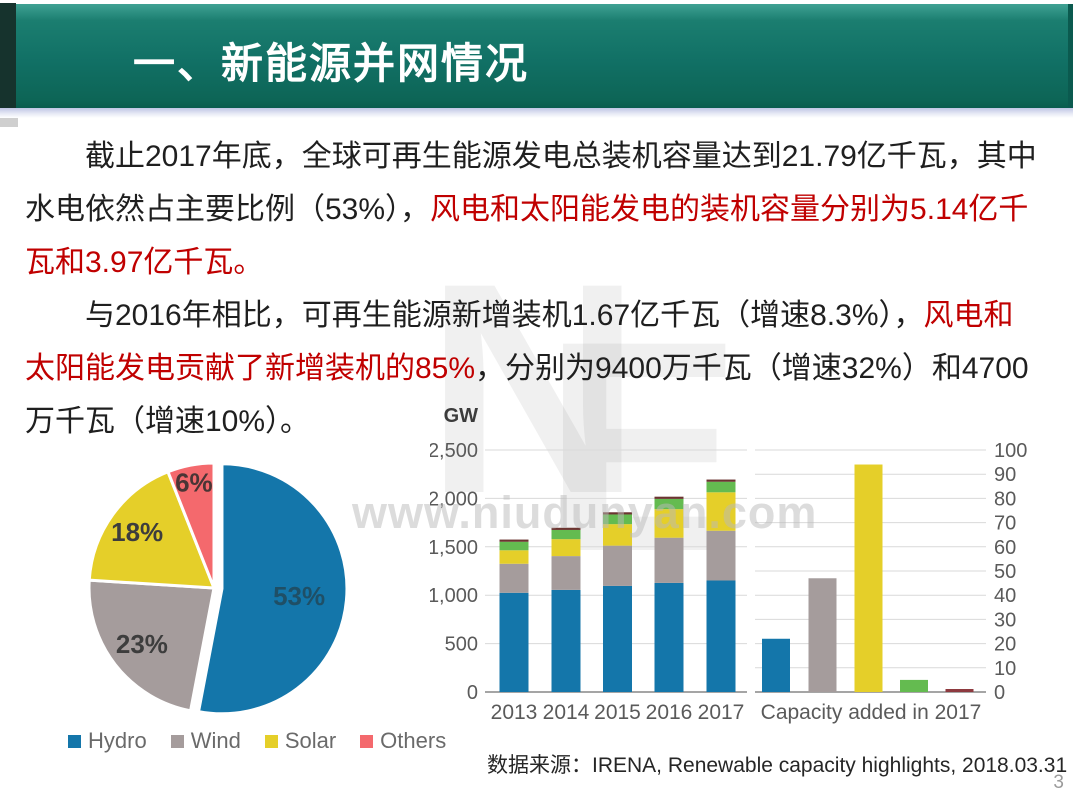  What do you see at coordinates (454, 548) in the screenshot?
I see `y-axis-tick-label: 1,500` at bounding box center [454, 548].